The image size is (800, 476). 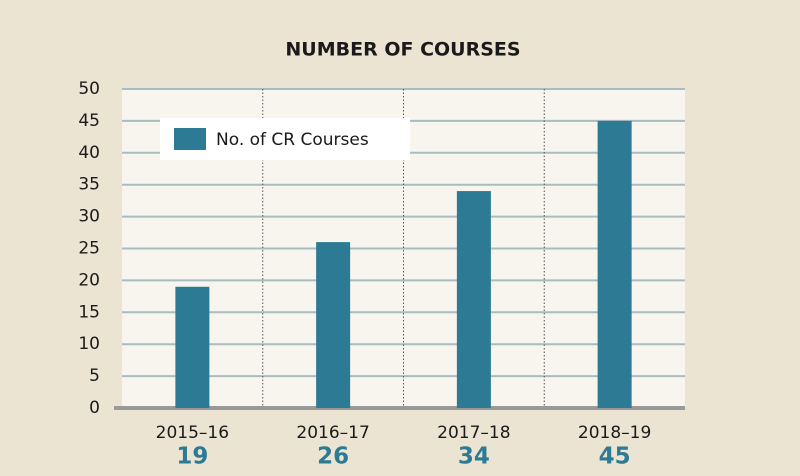 What do you see at coordinates (89, 217) in the screenshot?
I see `y-tick-label: 30` at bounding box center [89, 217].